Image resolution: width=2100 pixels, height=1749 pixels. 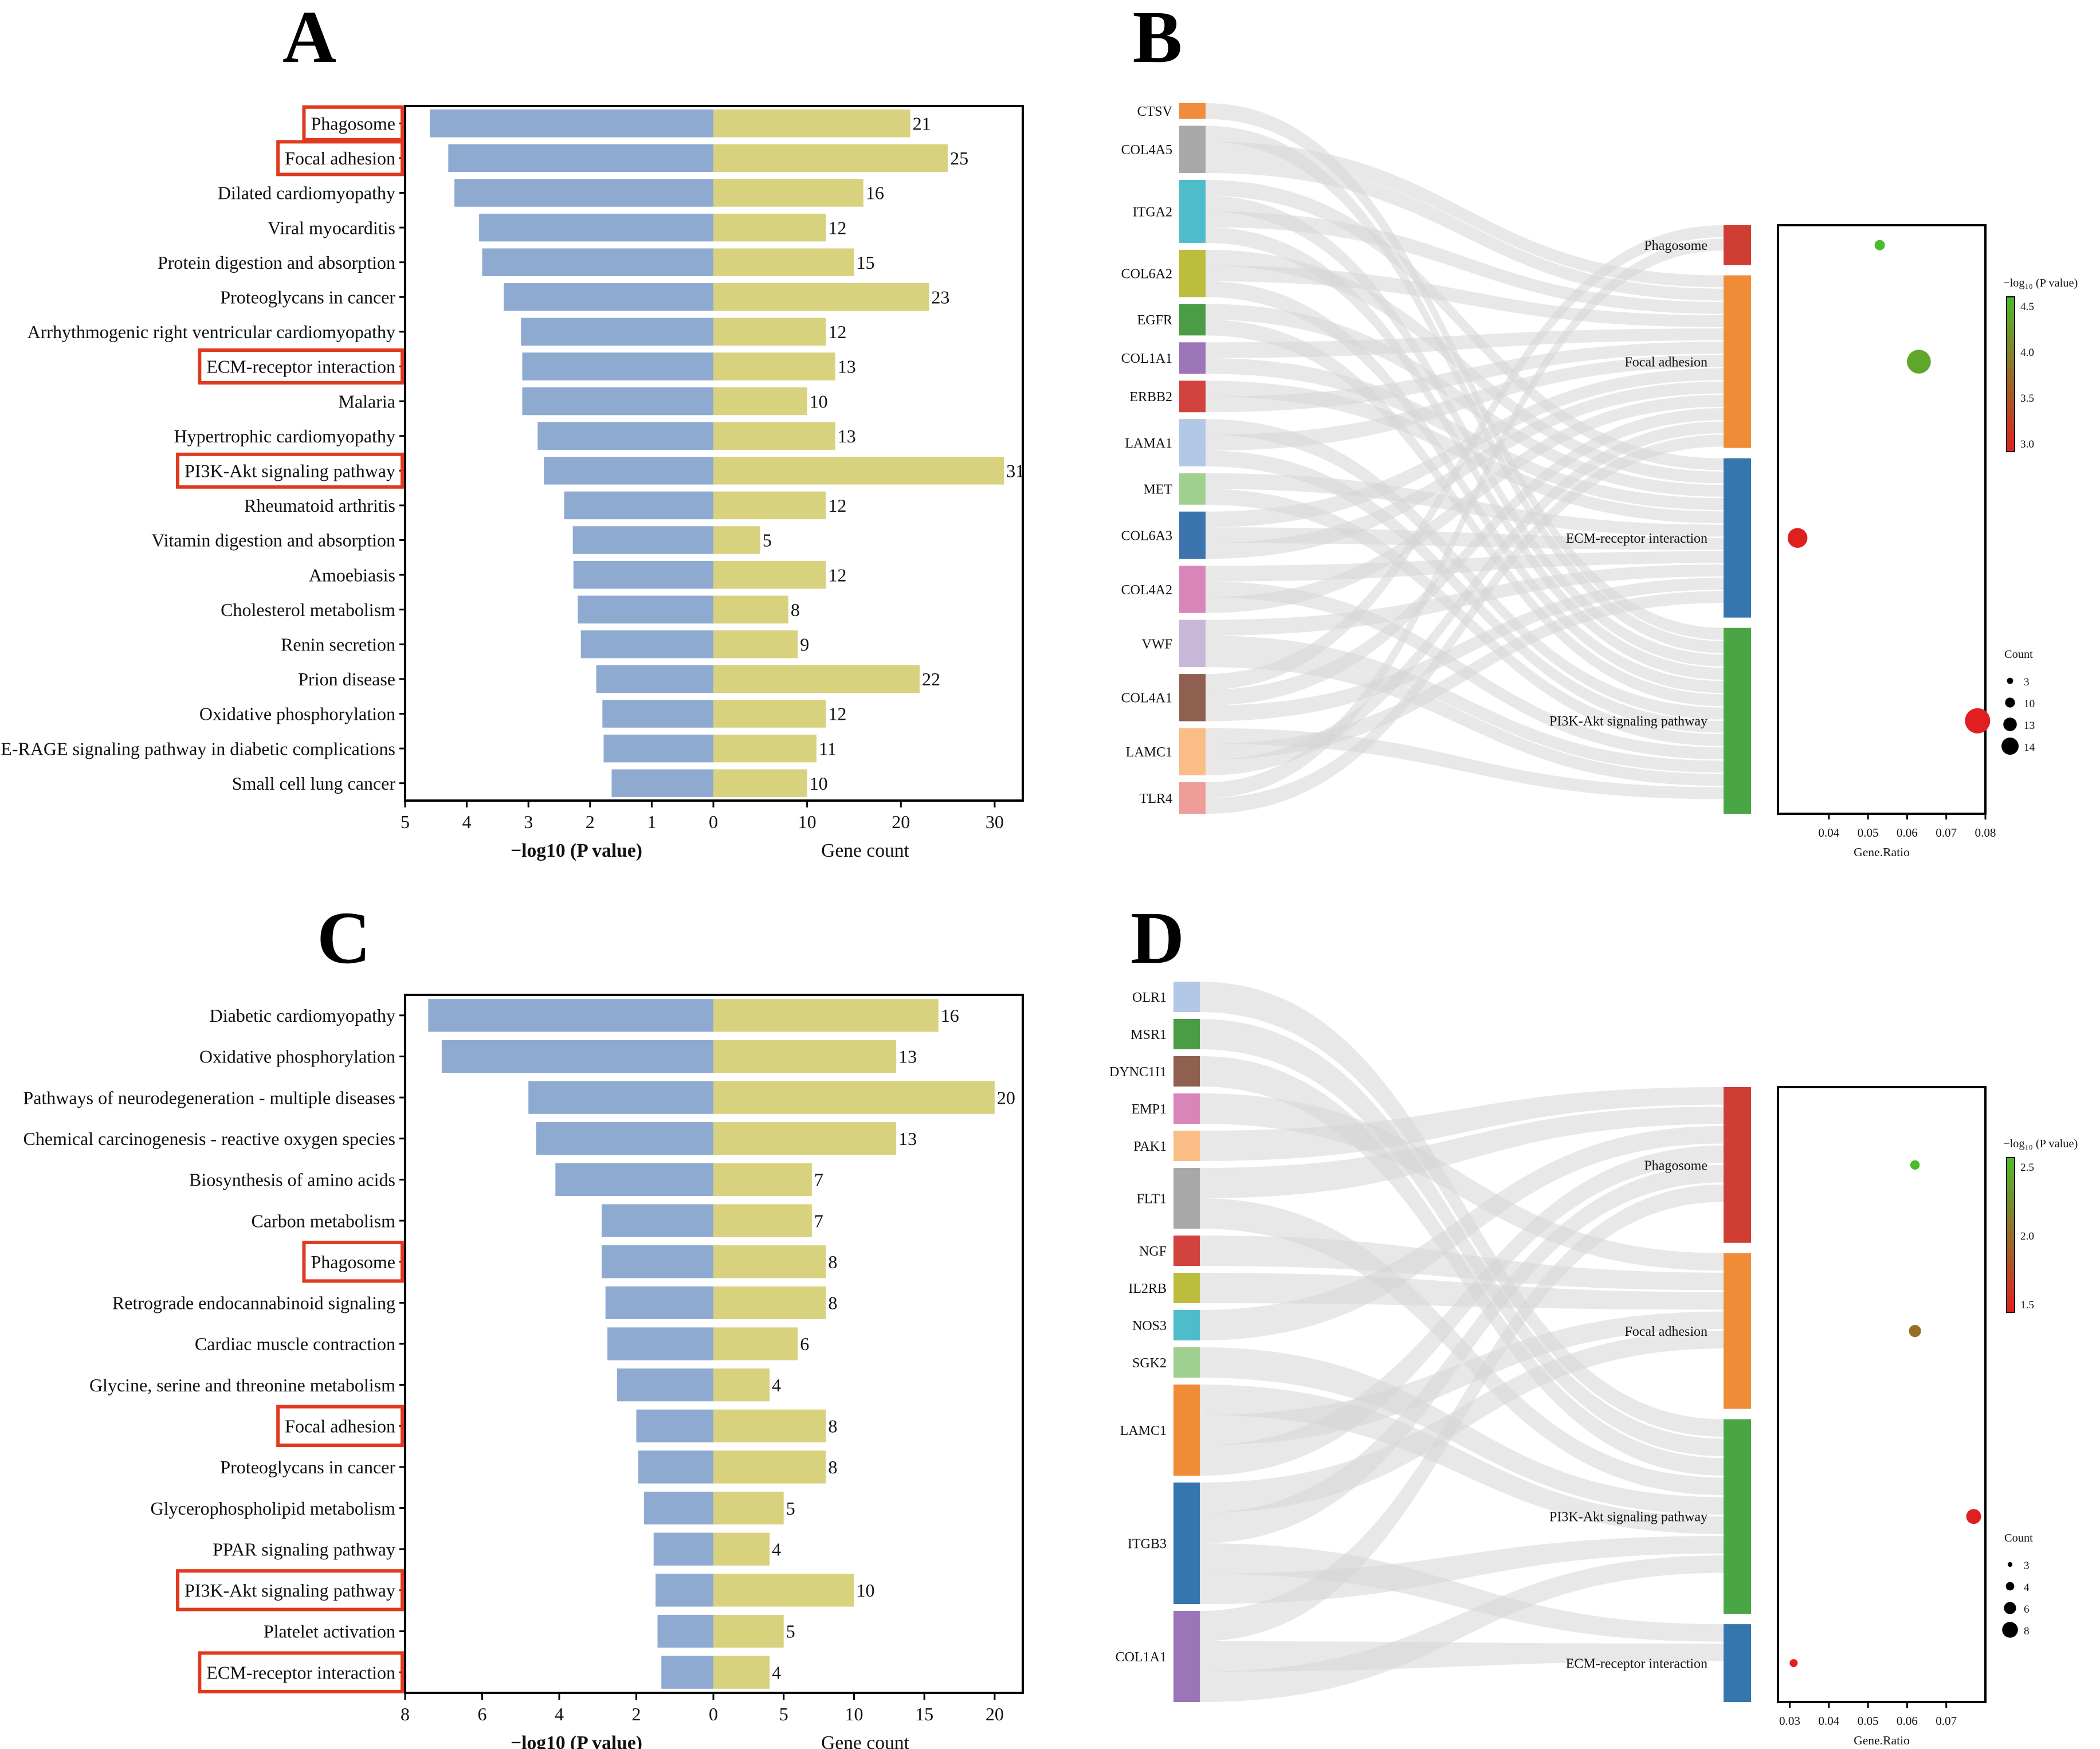 What do you see at coordinates (924, 1714) in the screenshot?
I see `x-tick-label: 15` at bounding box center [924, 1714].